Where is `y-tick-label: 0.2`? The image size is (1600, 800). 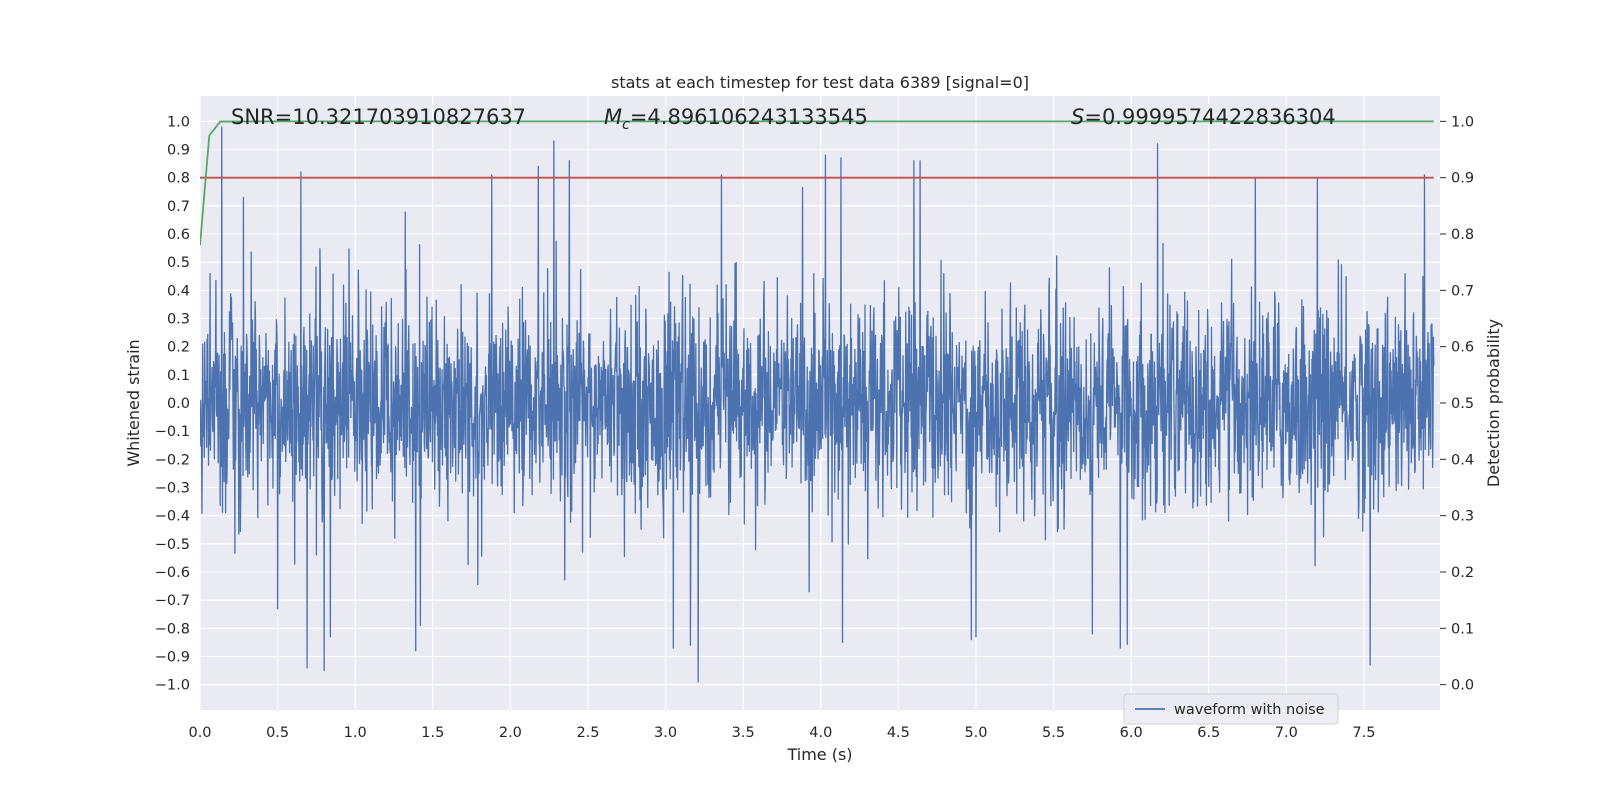
y-tick-label: 0.2 is located at coordinates (178, 348).